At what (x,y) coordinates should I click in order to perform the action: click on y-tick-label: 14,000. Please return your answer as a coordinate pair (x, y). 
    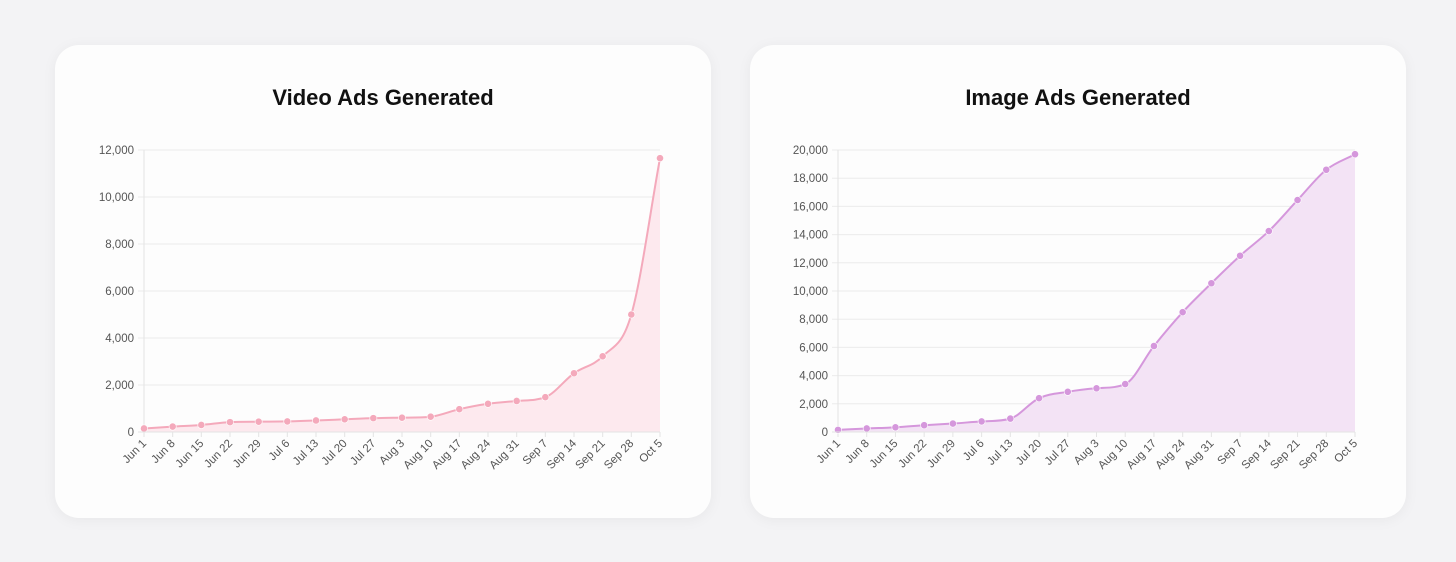
    Looking at the image, I should click on (810, 236).